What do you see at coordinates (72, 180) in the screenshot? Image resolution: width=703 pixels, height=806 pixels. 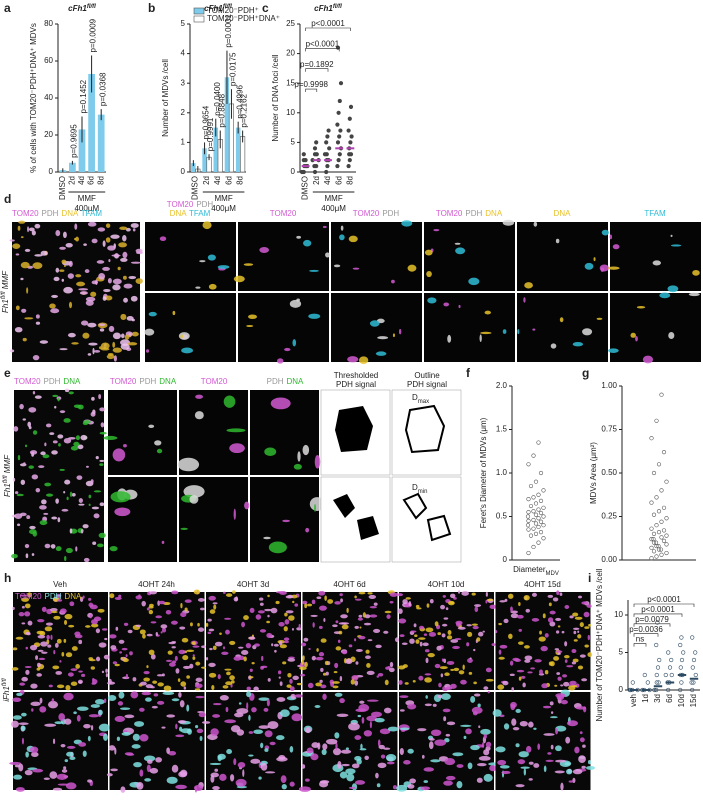 I see `x-tick-label: 2d` at bounding box center [72, 180].